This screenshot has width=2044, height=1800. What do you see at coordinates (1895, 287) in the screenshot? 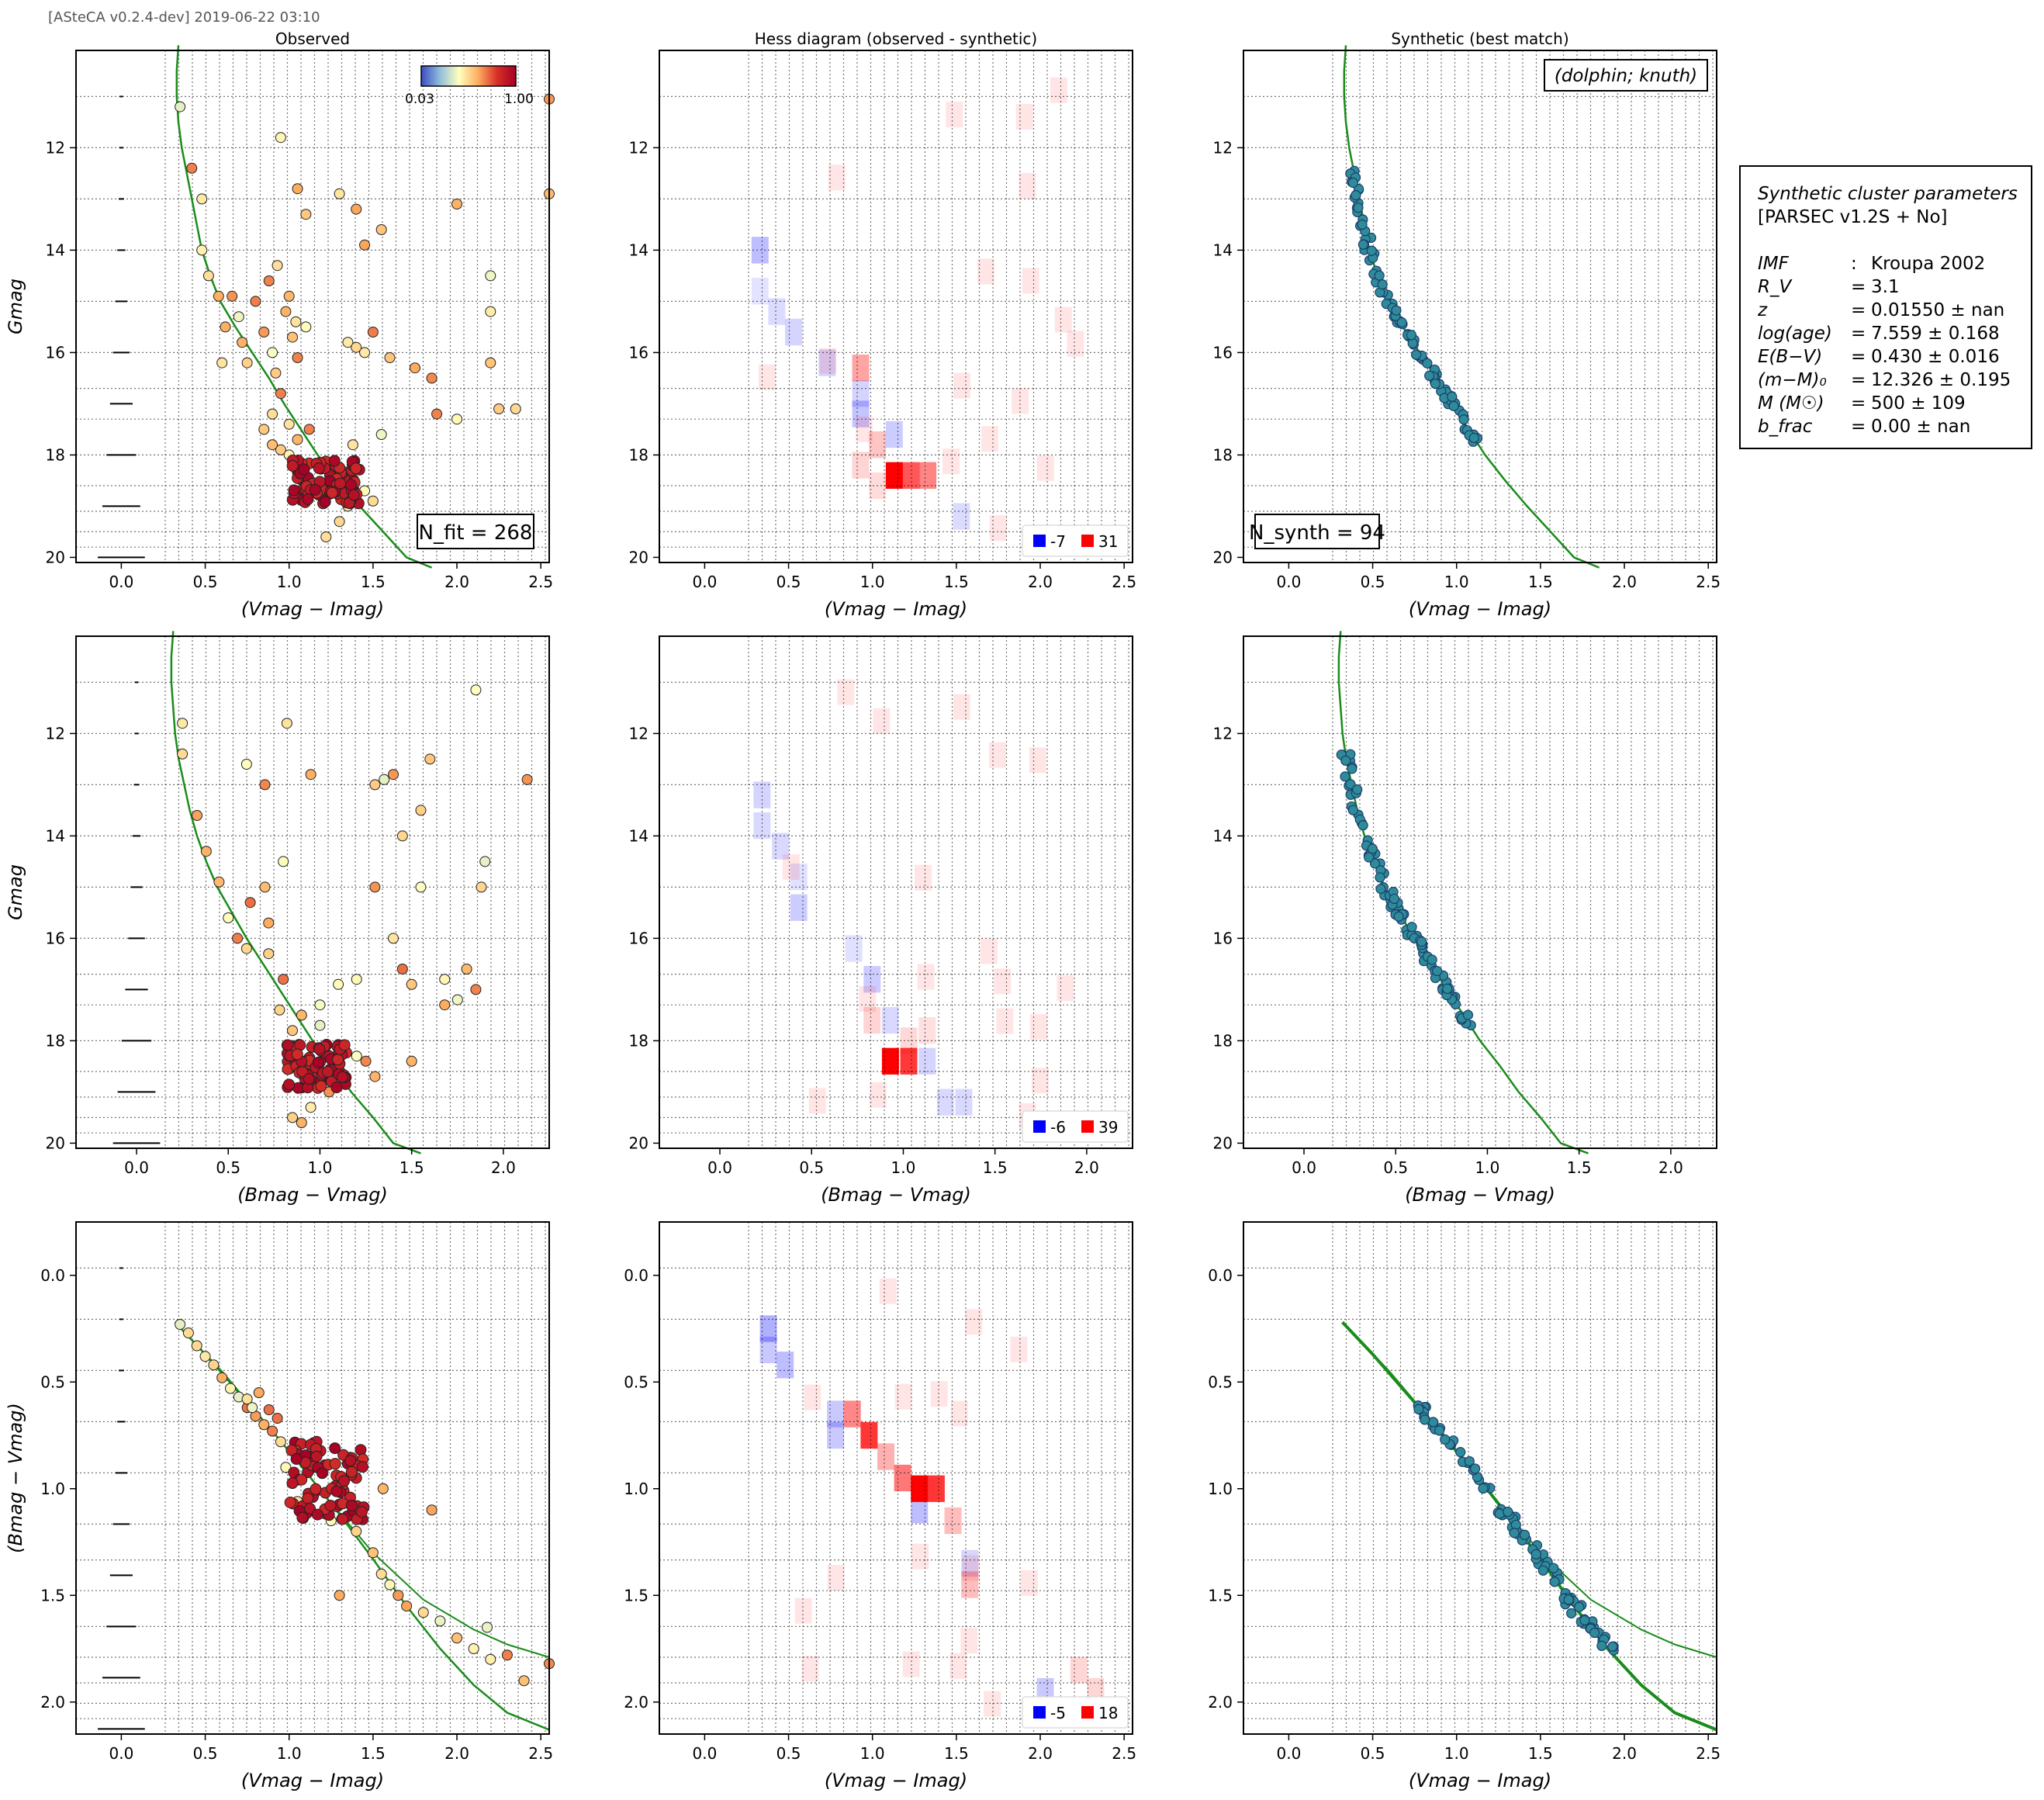
I see `param-row: R_V = 3.1` at bounding box center [1895, 287].